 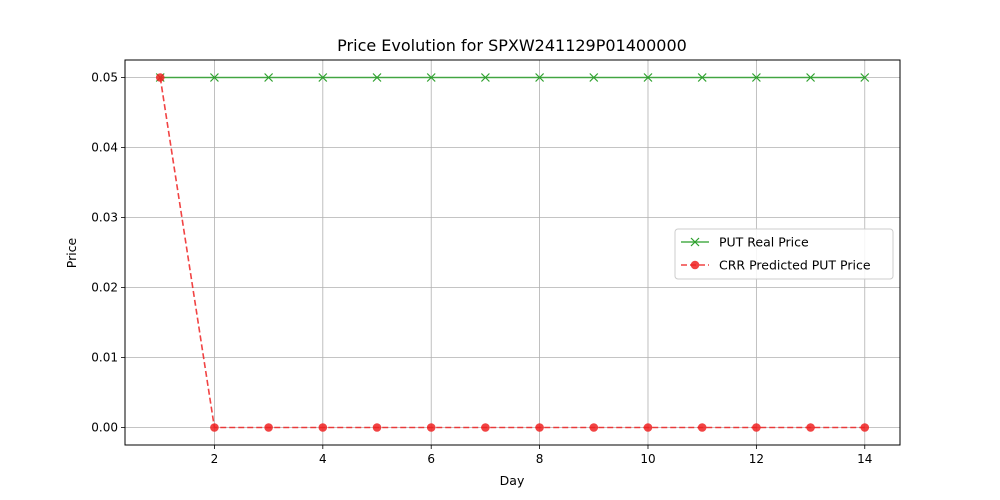 I want to click on y-axis-label: Price, so click(x=71, y=252).